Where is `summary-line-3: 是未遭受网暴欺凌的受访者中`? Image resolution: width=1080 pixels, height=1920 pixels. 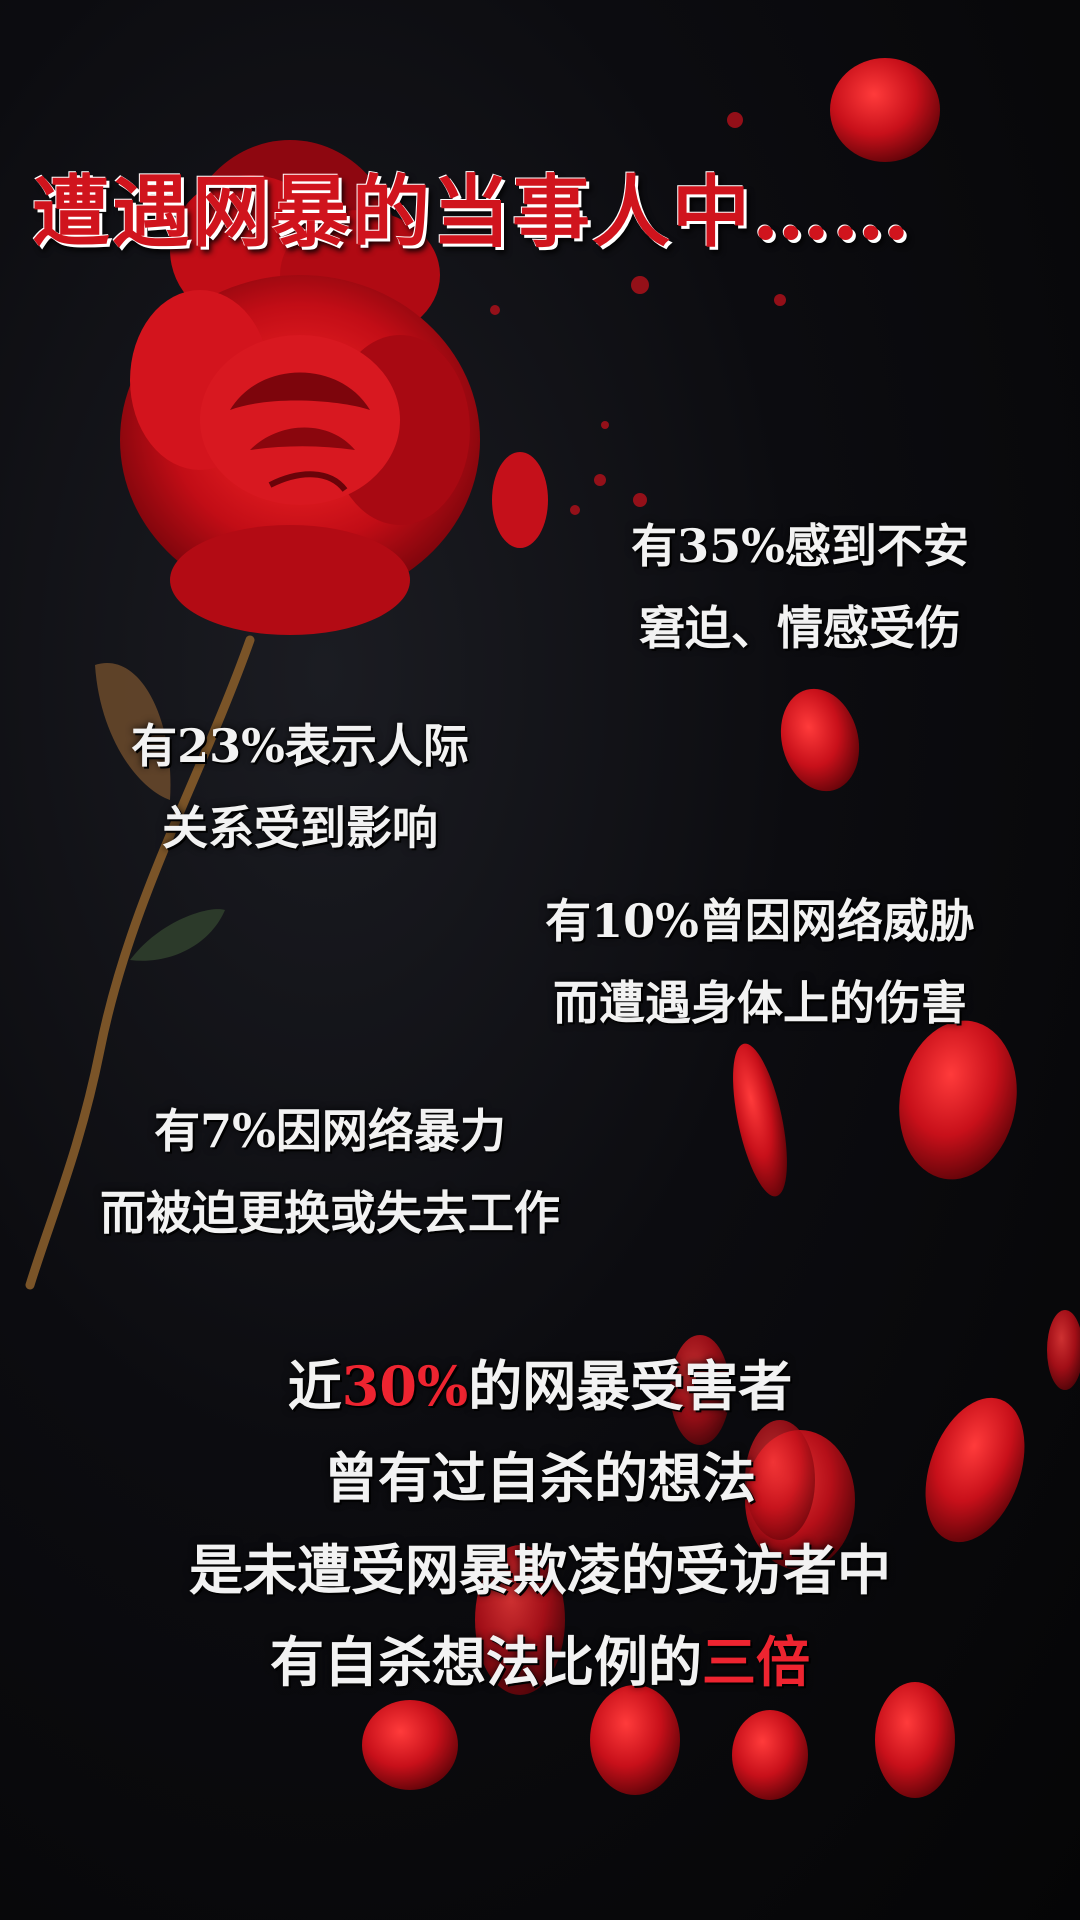 summary-line-3: 是未遭受网暴欺凌的受访者中 is located at coordinates (540, 1570).